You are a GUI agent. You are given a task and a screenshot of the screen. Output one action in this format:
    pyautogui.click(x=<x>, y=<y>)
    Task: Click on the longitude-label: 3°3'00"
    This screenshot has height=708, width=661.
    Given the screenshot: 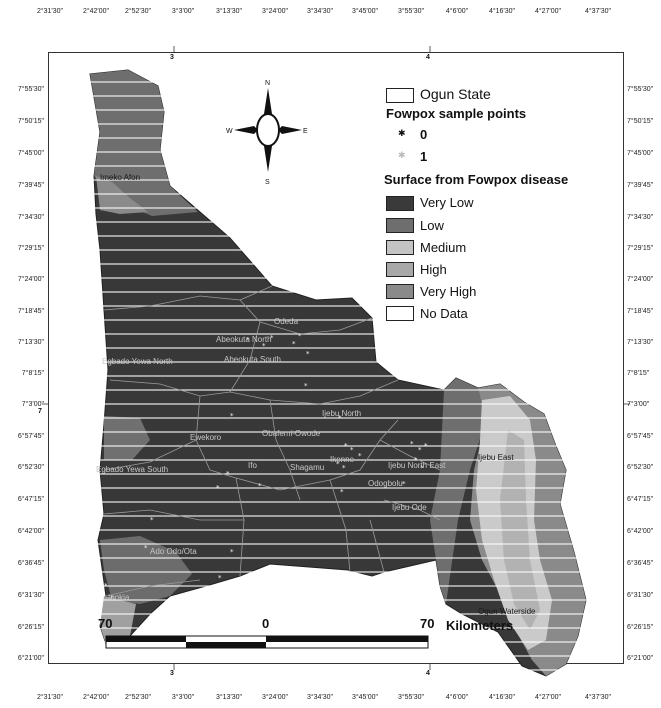 What is the action you would take?
    pyautogui.click(x=183, y=697)
    